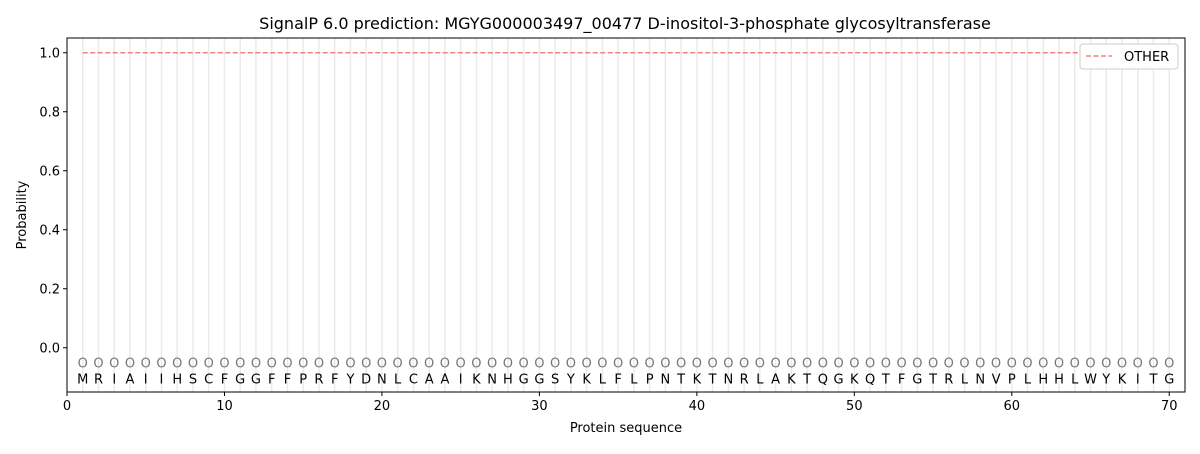 The height and width of the screenshot is (454, 1200). What do you see at coordinates (650, 379) in the screenshot?
I see `residue-label: P` at bounding box center [650, 379].